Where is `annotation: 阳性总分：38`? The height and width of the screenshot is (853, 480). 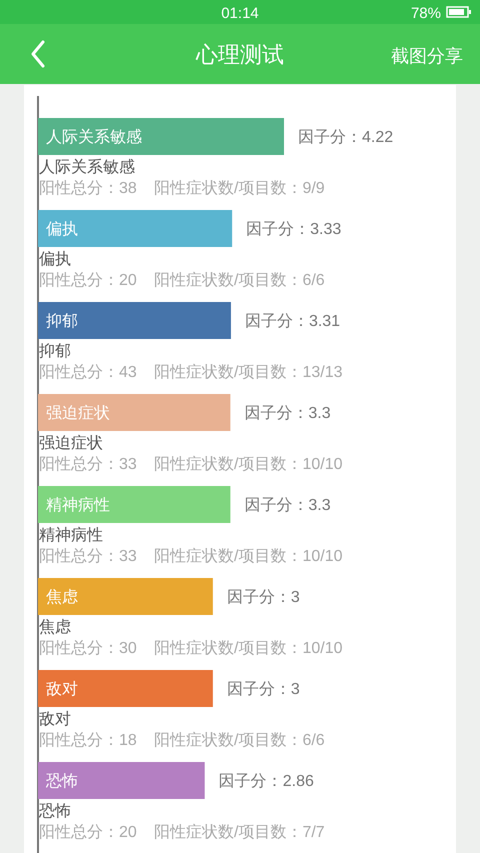 annotation: 阳性总分：38 is located at coordinates (88, 188).